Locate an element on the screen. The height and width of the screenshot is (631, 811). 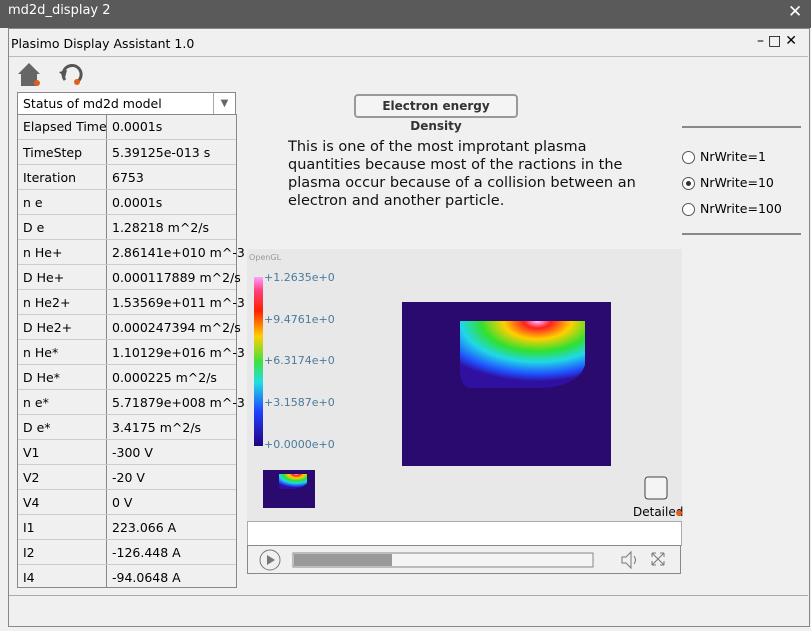
colorbar-tick-label: +9.4761e+0 is located at coordinates (299, 319).